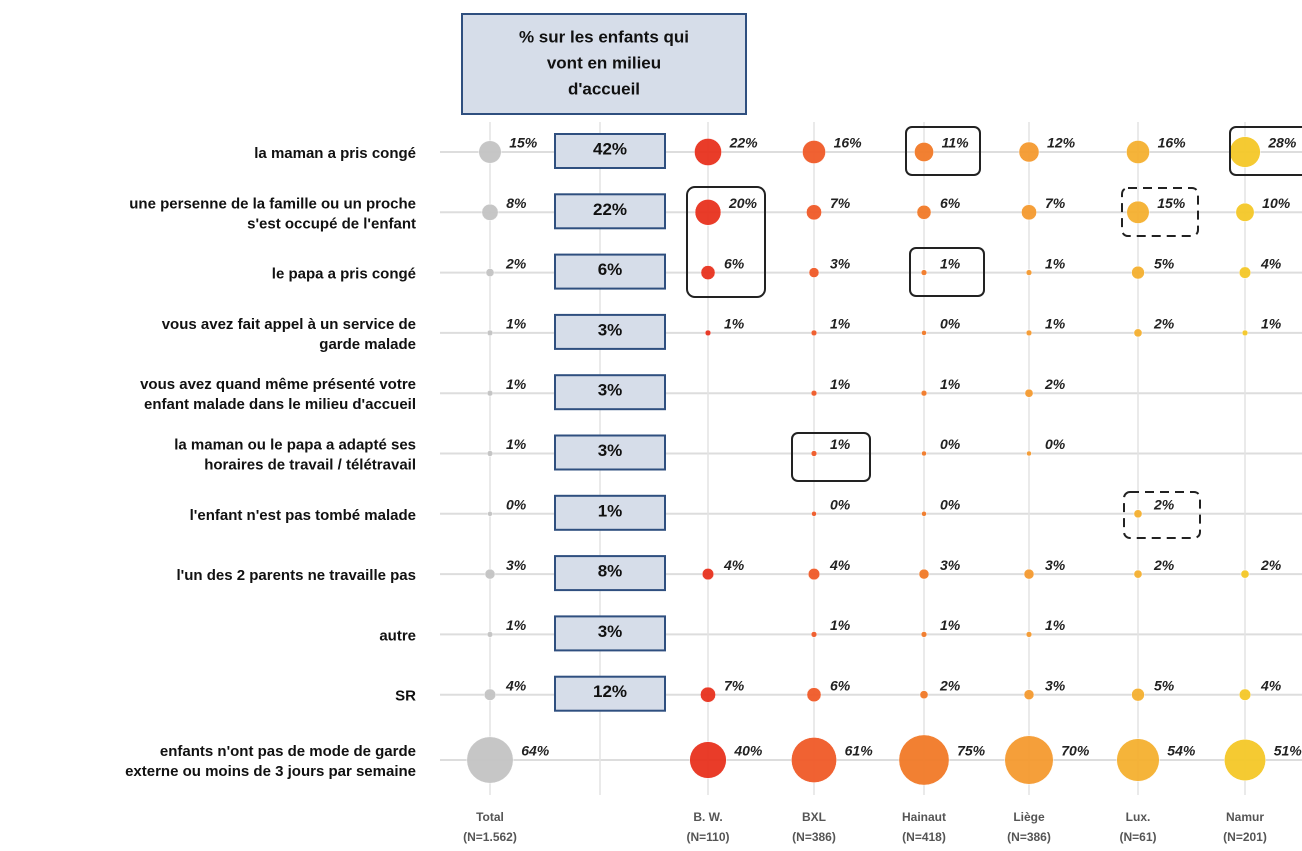 Image resolution: width=1302 pixels, height=851 pixels. What do you see at coordinates (535, 751) in the screenshot?
I see `value-label: 64%` at bounding box center [535, 751].